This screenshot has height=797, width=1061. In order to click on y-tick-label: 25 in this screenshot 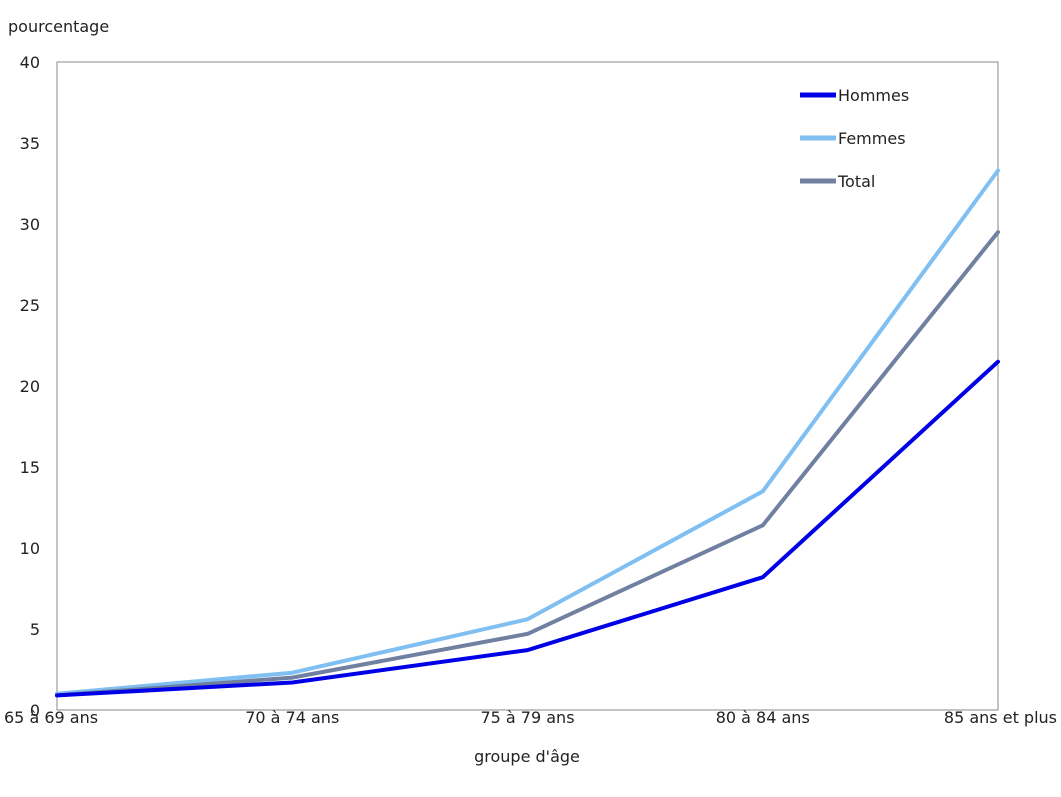, I will do `click(30, 305)`.